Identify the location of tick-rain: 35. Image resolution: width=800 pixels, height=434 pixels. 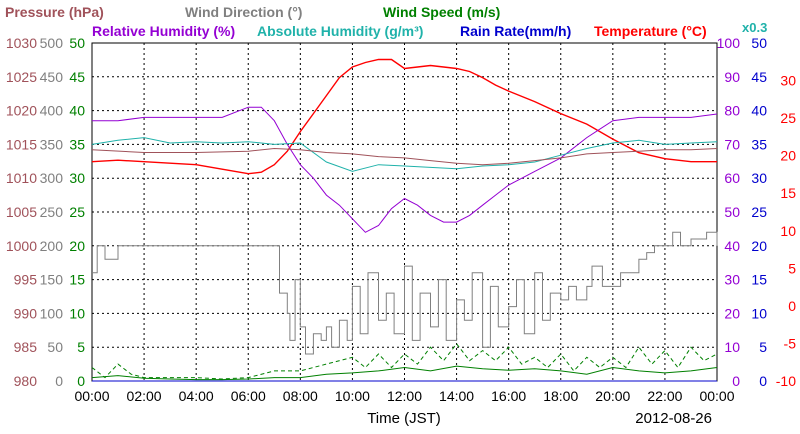
(759, 144).